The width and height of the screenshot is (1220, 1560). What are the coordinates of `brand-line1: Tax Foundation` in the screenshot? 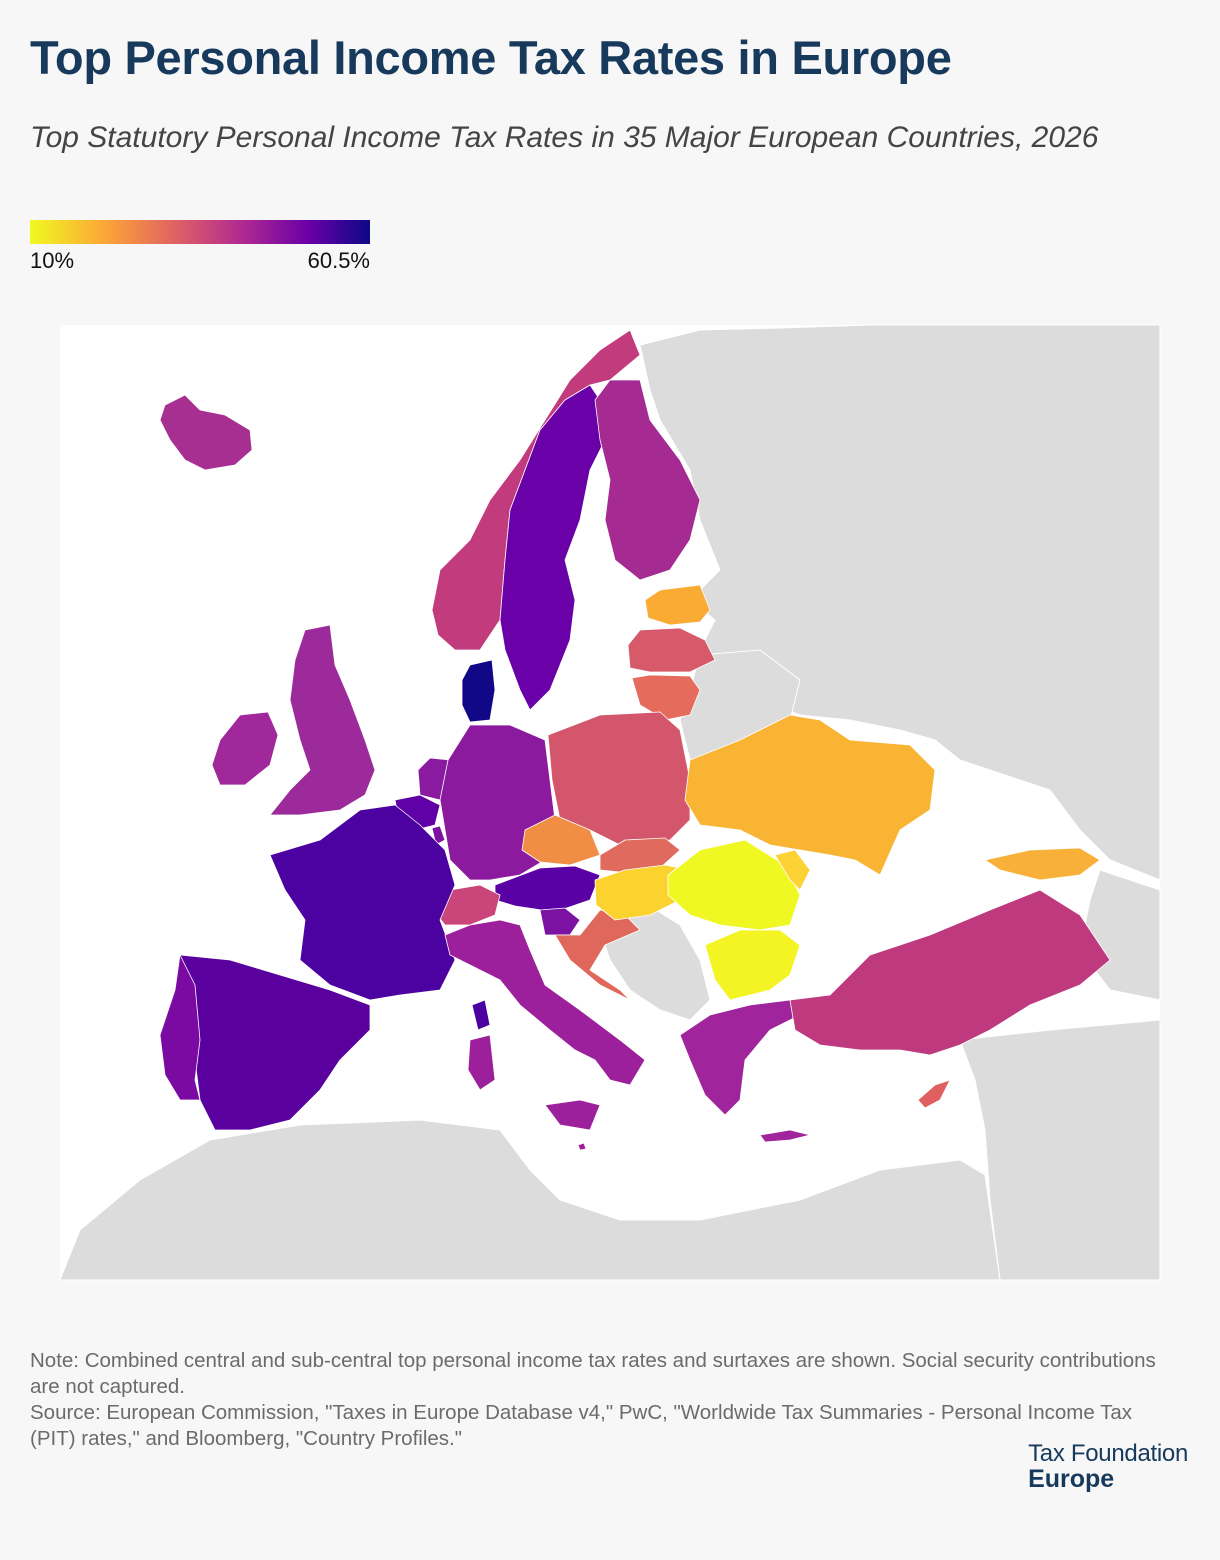 It's located at (1108, 1453).